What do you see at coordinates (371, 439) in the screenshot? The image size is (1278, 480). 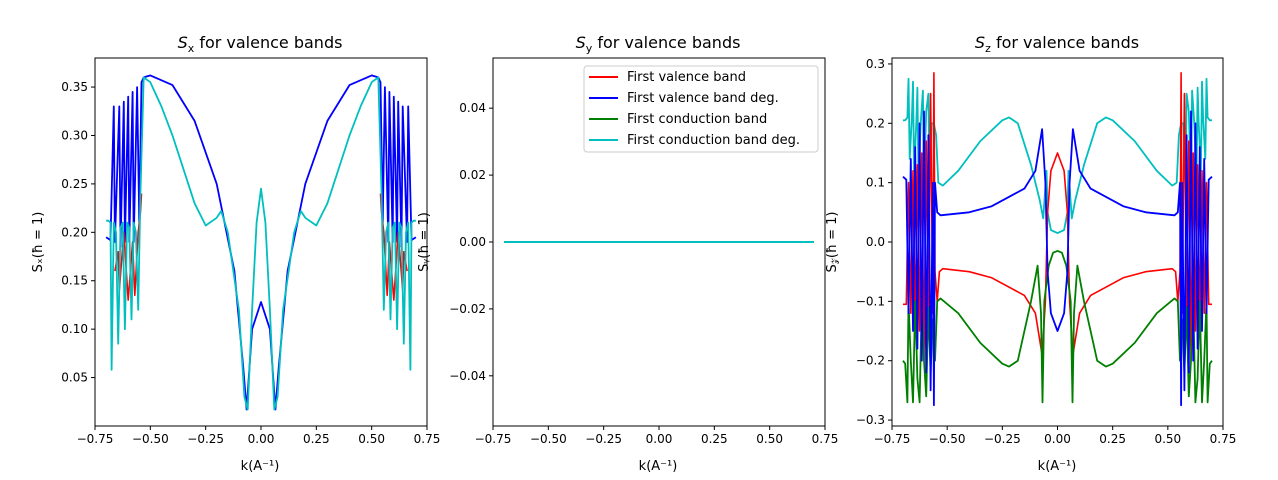 I see `sx-x-tick-label: 0.50` at bounding box center [371, 439].